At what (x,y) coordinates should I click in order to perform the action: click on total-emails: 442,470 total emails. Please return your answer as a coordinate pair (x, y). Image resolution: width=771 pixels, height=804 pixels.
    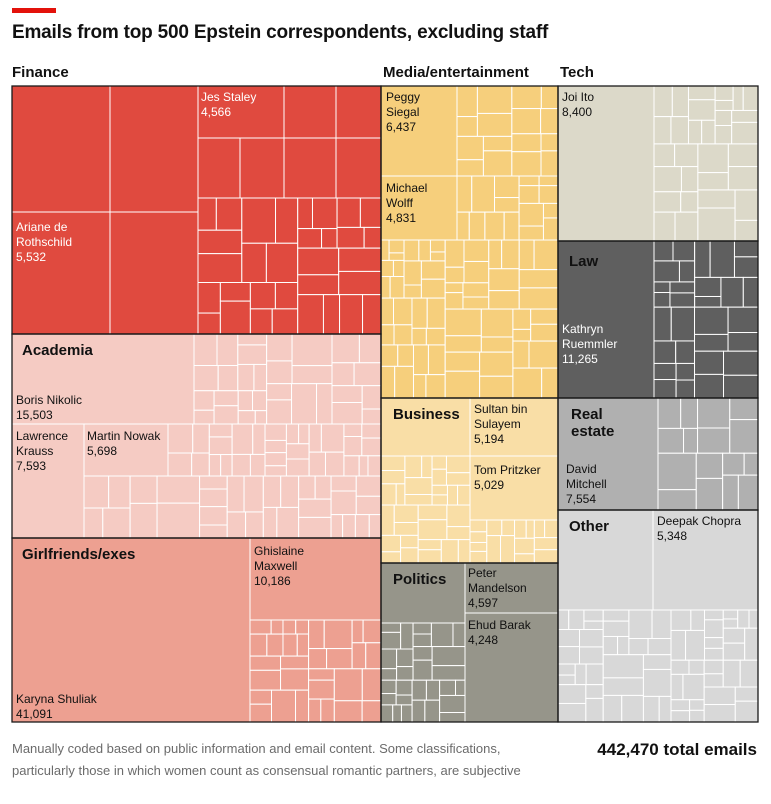
    Looking at the image, I should click on (677, 749).